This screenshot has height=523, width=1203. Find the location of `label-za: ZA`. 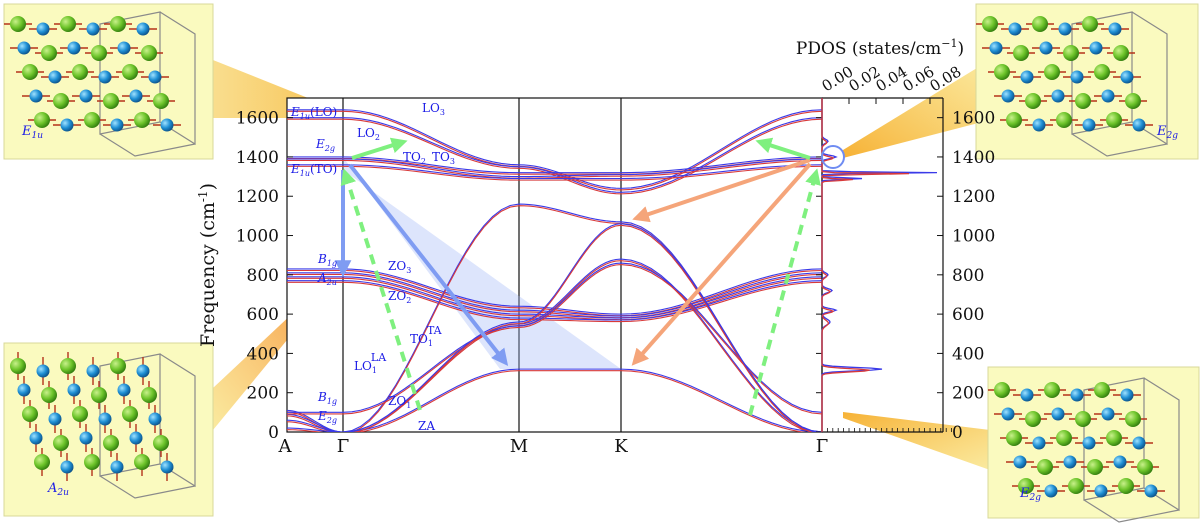

label-za: ZA is located at coordinates (426, 426).